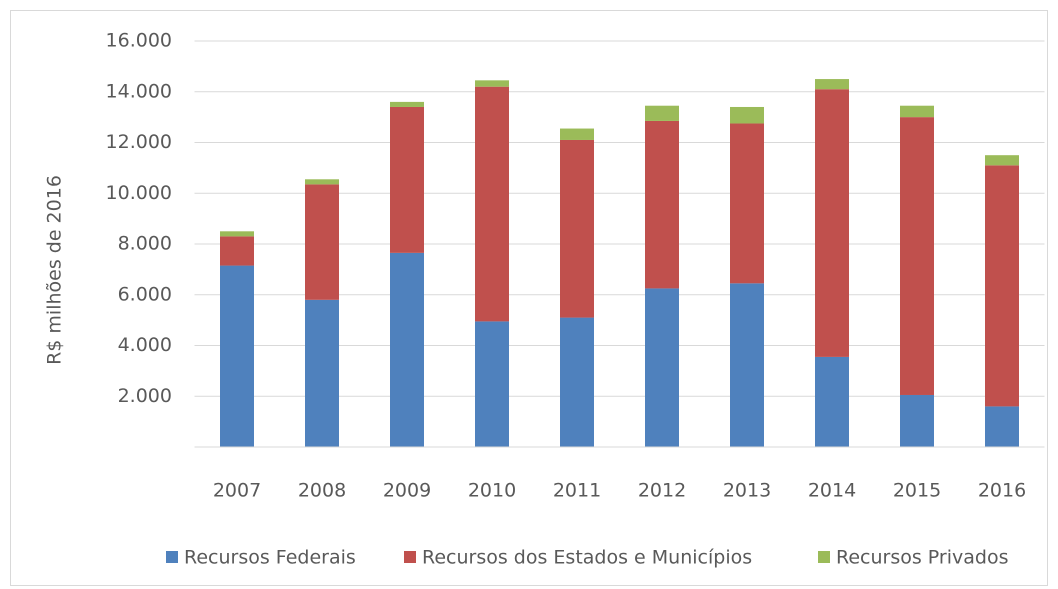 This screenshot has width=1058, height=589. Describe the element at coordinates (917, 491) in the screenshot. I see `x-tick-label: 2015` at that location.